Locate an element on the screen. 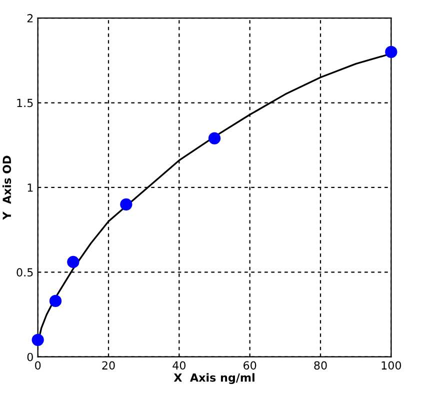  x-tick-label: 100 is located at coordinates (392, 365).